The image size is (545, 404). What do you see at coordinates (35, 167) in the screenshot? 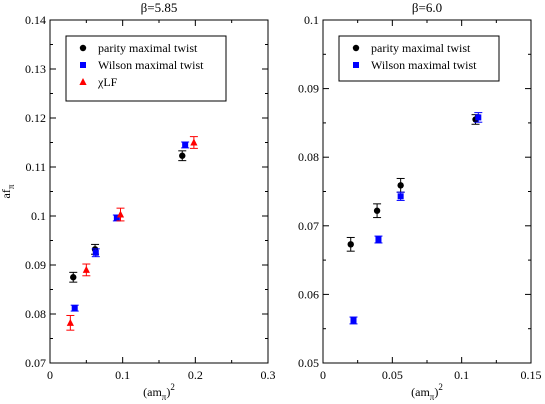
I see `y-tick-label: 0.11` at bounding box center [35, 167].